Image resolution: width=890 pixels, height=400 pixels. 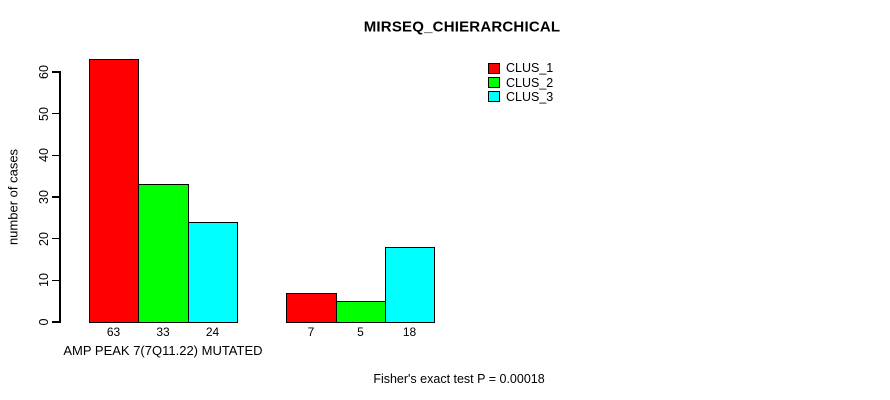 I want to click on legend-item-clus_2: CLUS_2, so click(x=521, y=82).